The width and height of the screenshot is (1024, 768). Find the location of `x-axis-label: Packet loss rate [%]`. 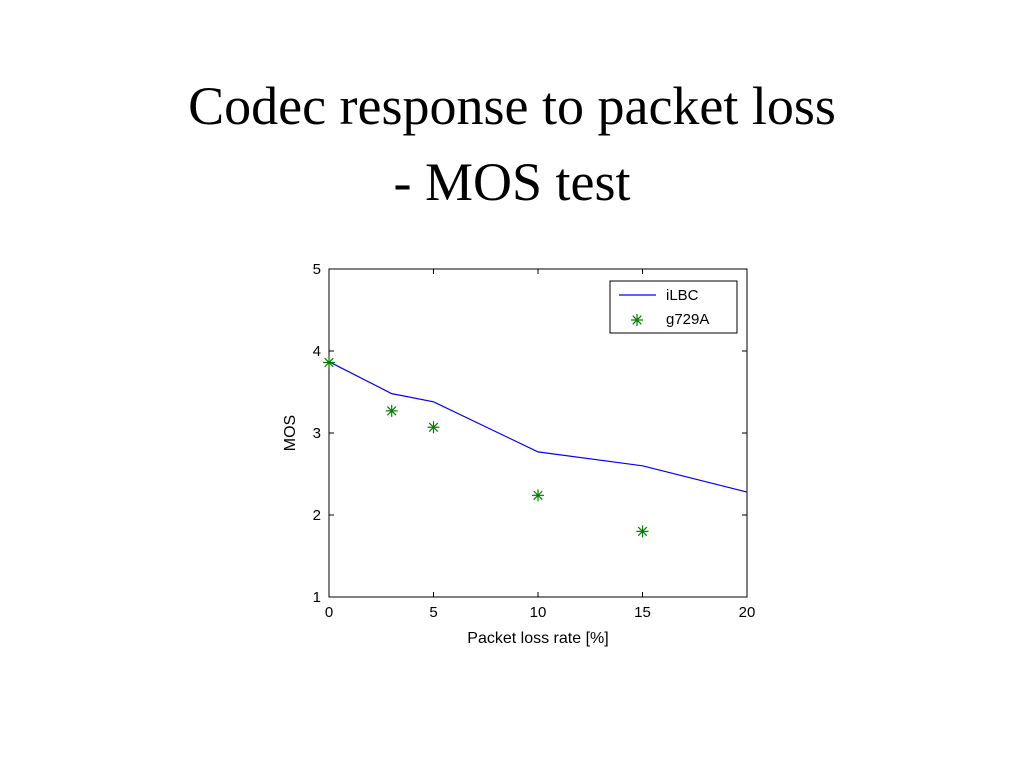

x-axis-label: Packet loss rate [%] is located at coordinates (537, 638).